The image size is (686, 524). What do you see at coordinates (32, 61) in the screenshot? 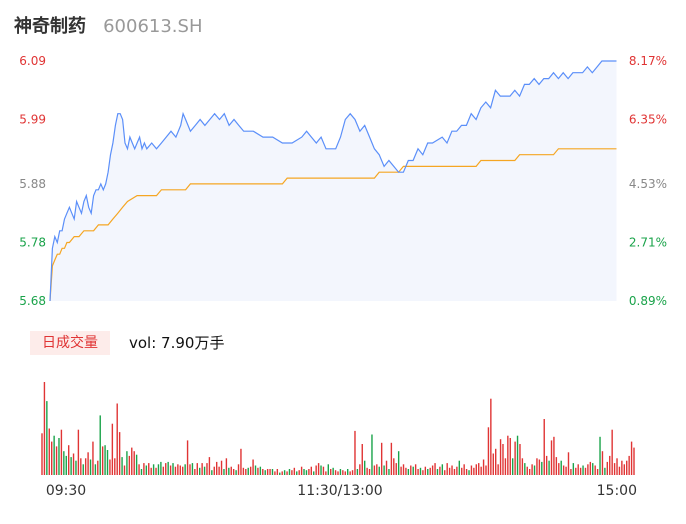
I see `y-tick-label: 6.09` at bounding box center [32, 61].